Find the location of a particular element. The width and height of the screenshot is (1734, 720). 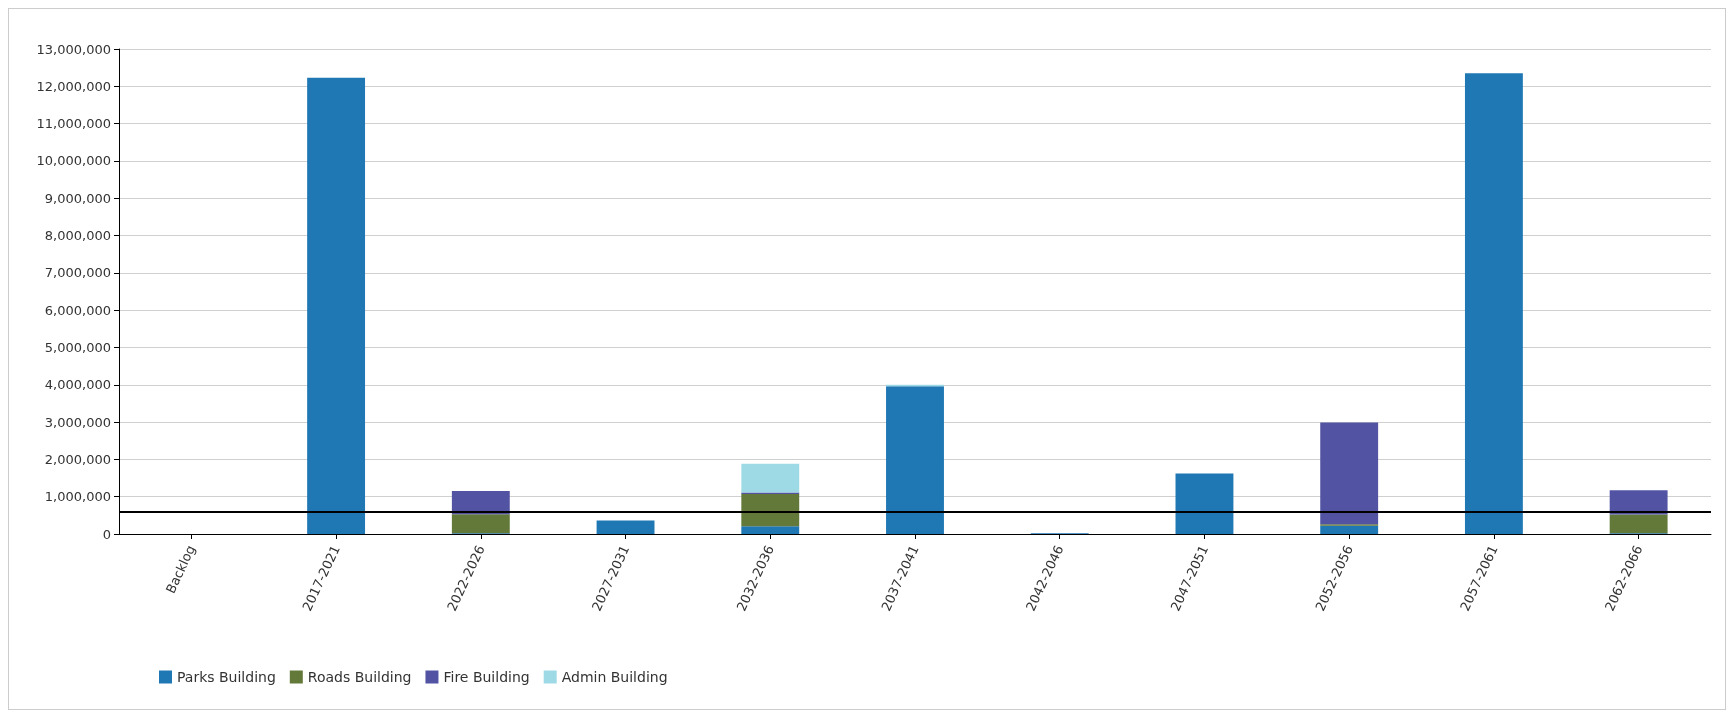

y-tick-label: 7,000,000 is located at coordinates (77, 273).